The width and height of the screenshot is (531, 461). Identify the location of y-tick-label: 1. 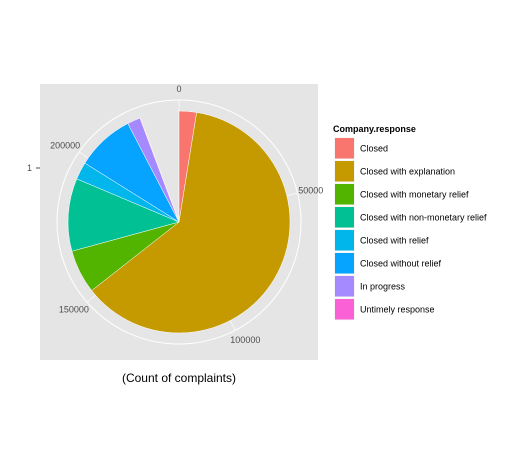
(29, 168).